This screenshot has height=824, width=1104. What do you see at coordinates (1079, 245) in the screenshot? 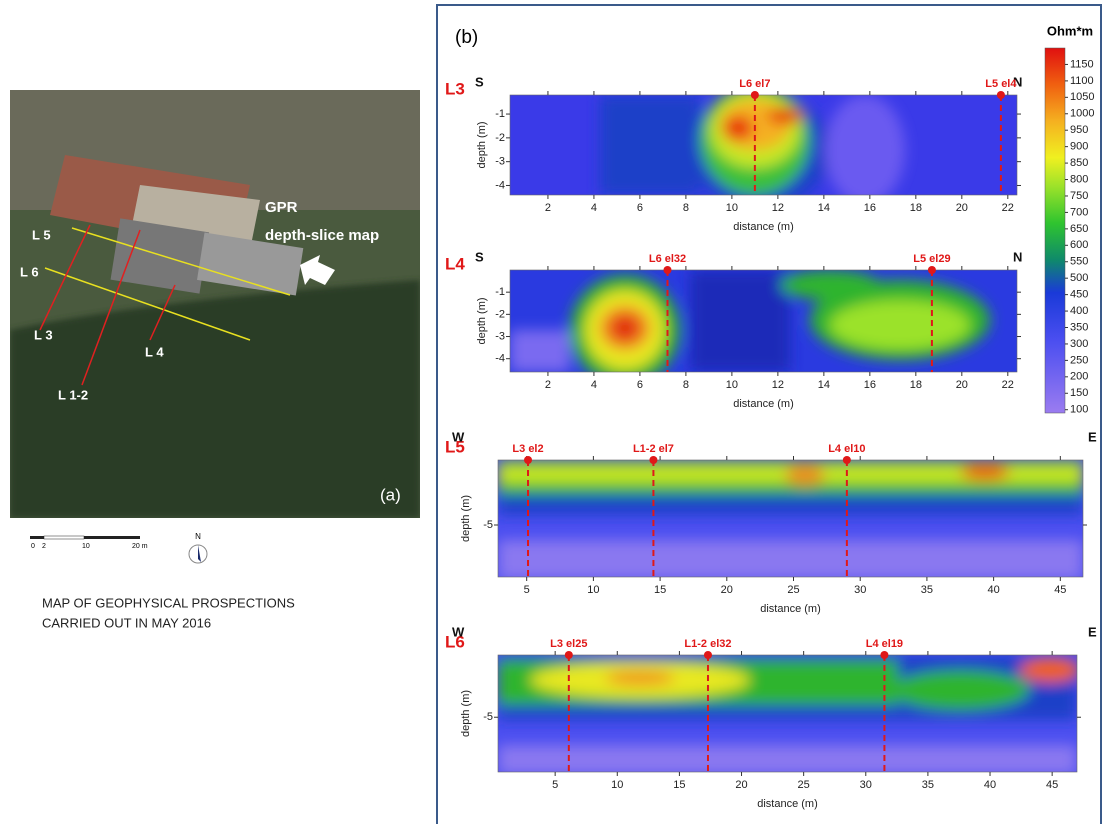
I see `colorbar-label: 600` at bounding box center [1079, 245].